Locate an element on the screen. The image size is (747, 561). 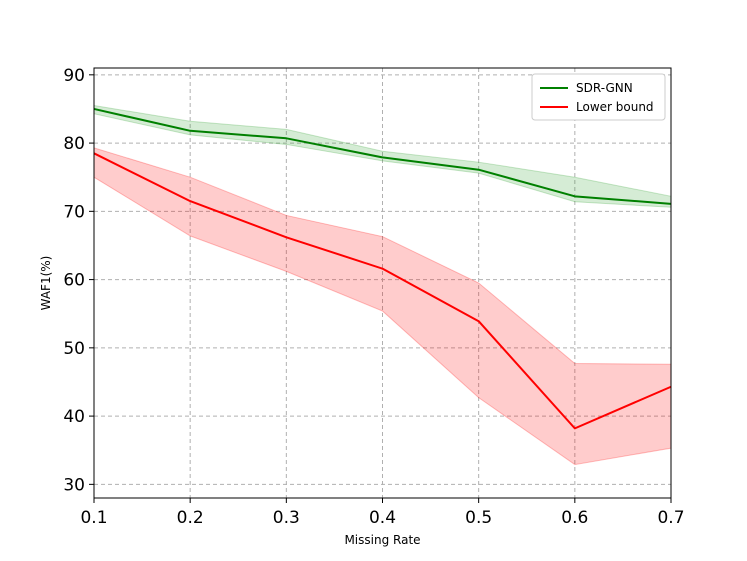
x-tick-label: 0.4 is located at coordinates (382, 518).